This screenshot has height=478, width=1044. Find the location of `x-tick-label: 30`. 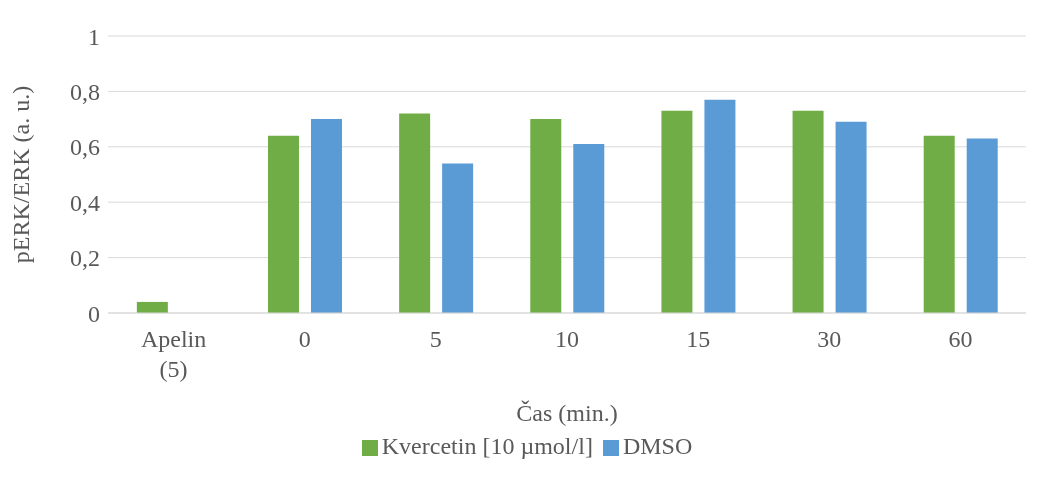

x-tick-label: 30 is located at coordinates (829, 339).